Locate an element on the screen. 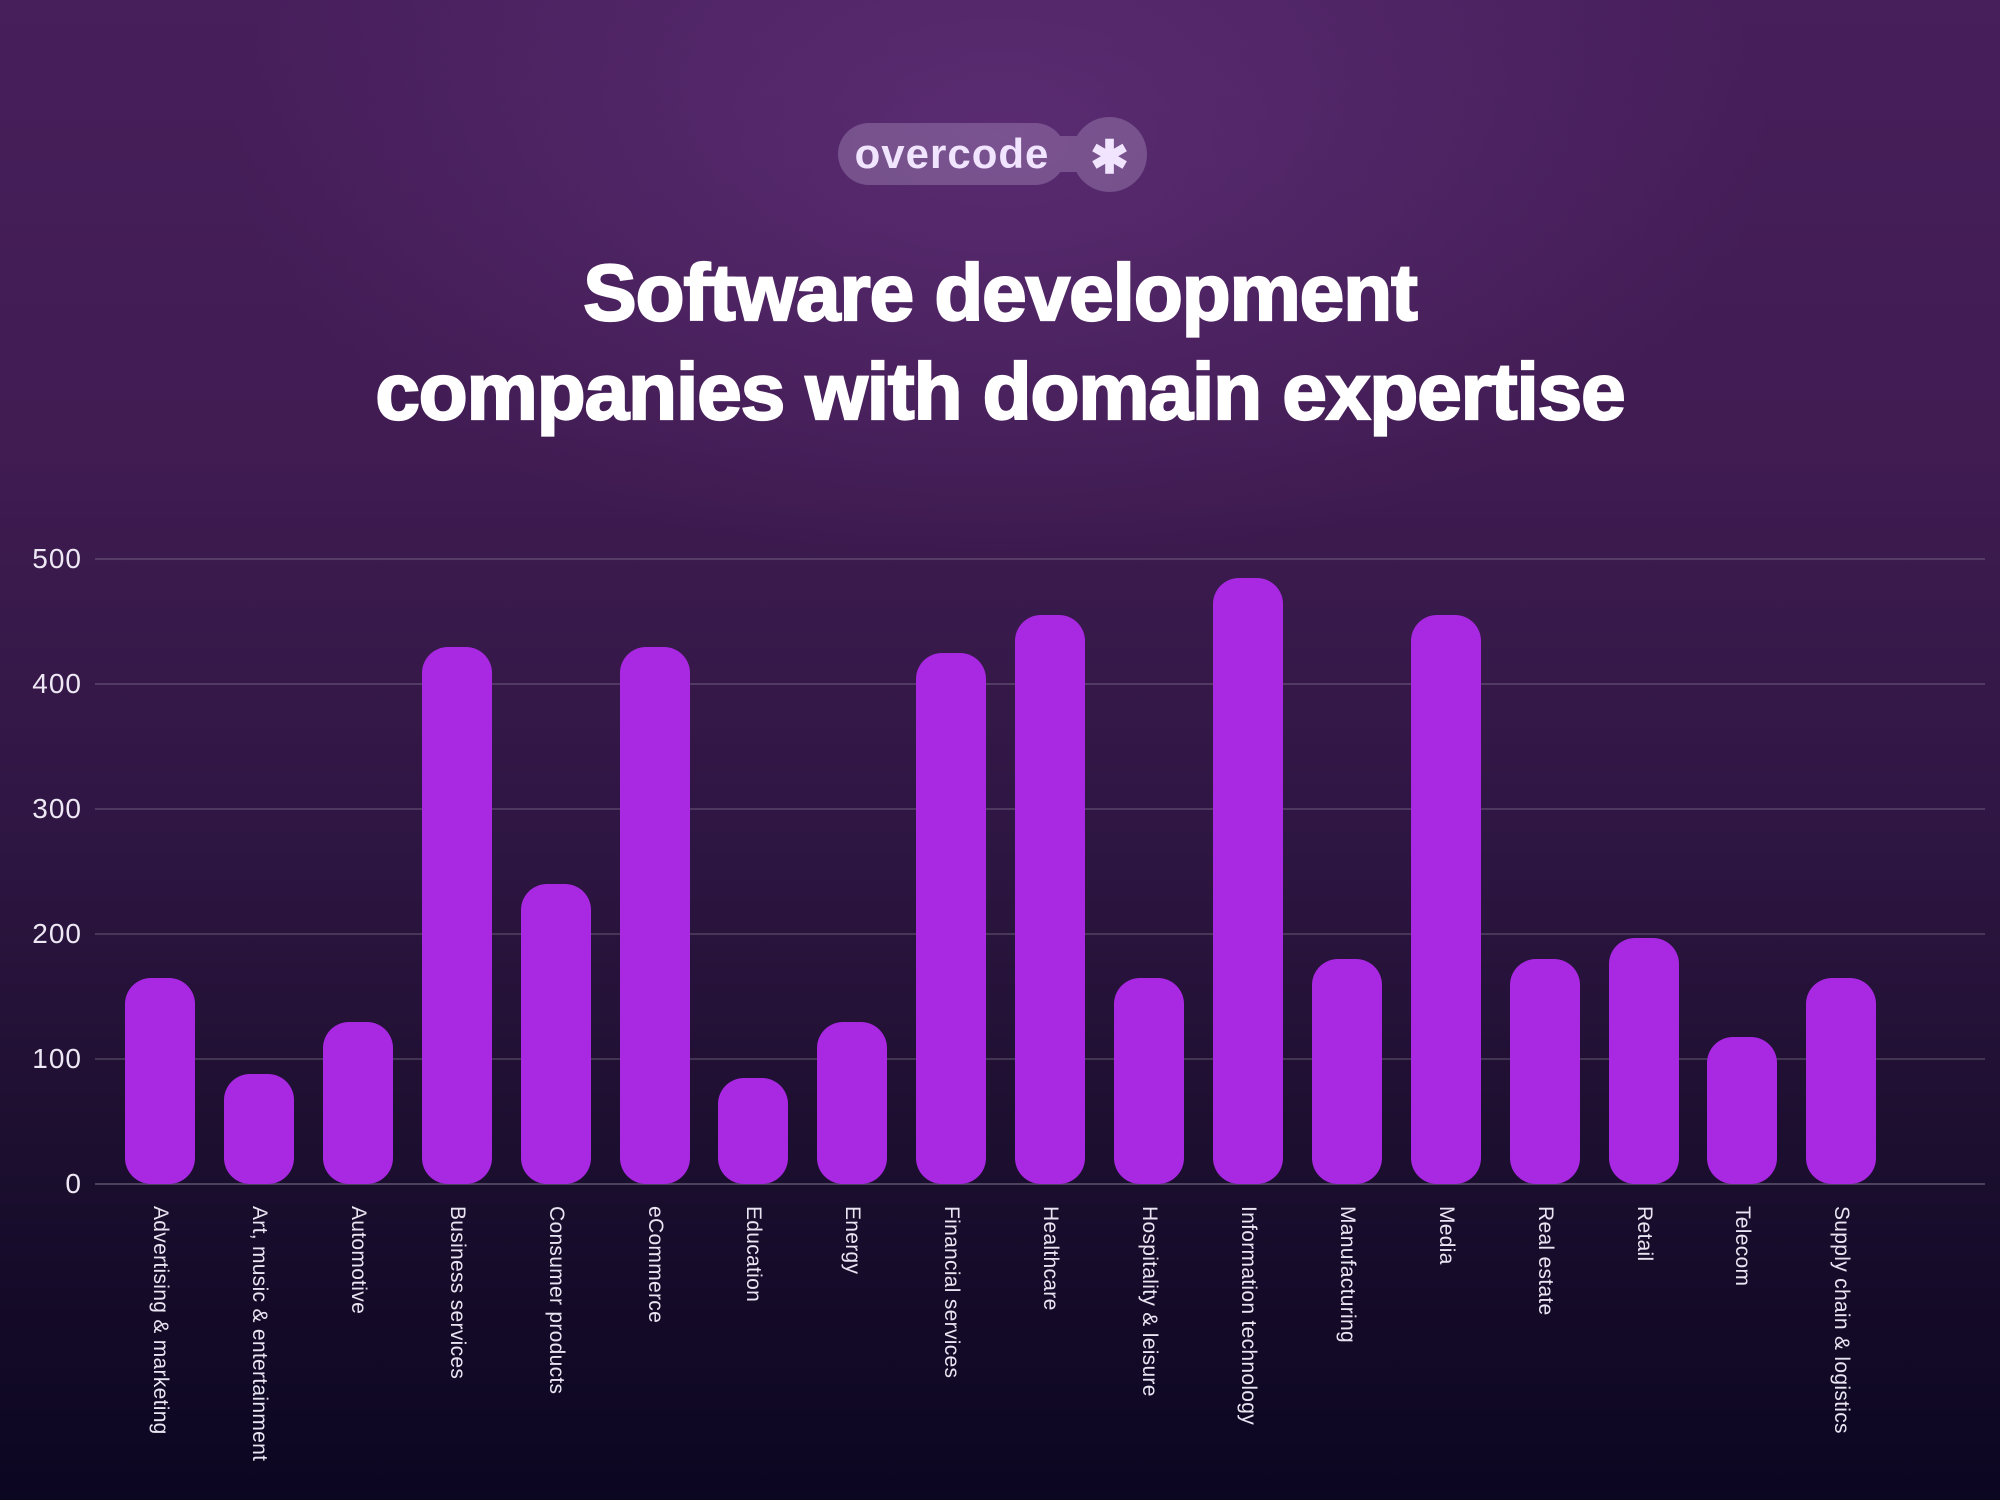 The image size is (2000, 1500). x-axis-label-retail: Retail is located at coordinates (1644, 1234).